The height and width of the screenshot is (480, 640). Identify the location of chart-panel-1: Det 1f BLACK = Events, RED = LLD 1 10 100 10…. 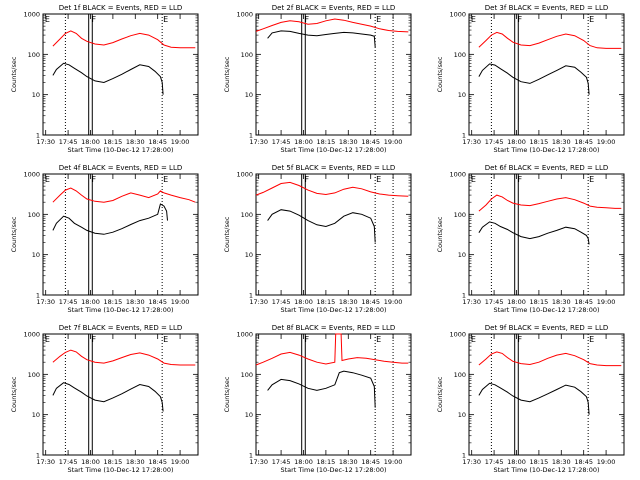
(104, 79).